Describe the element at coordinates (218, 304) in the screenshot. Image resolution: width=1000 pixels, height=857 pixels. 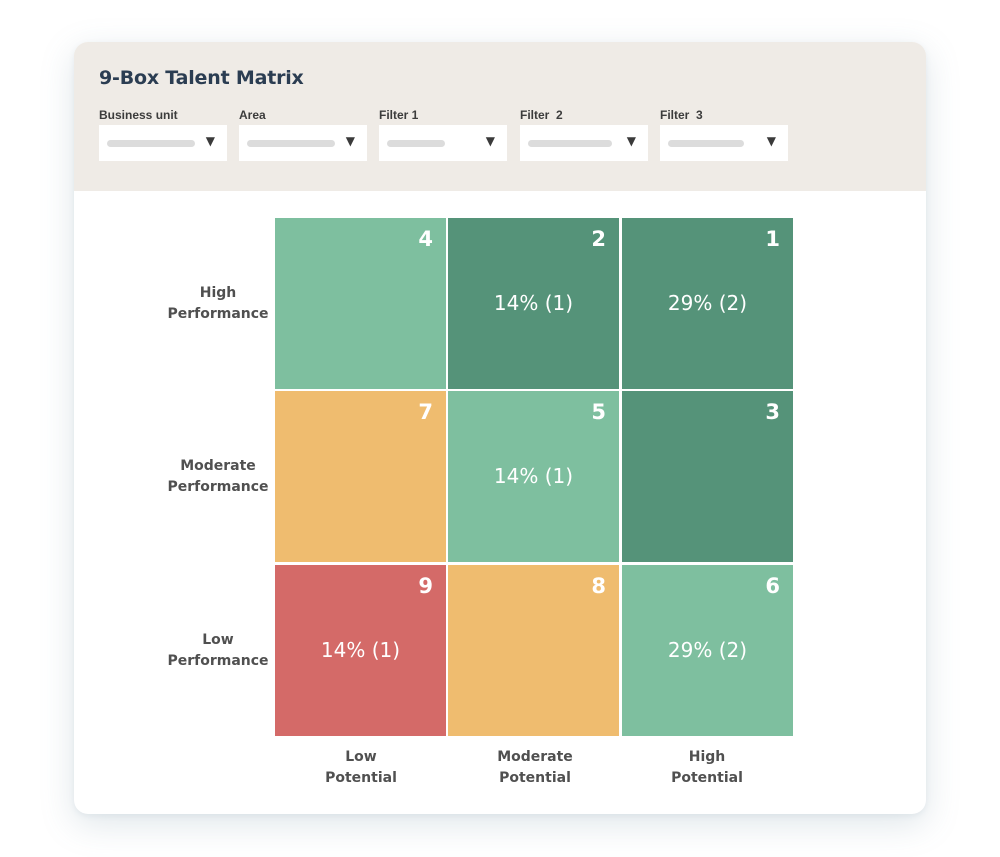
I see `row-label-high-performance: High Performance` at that location.